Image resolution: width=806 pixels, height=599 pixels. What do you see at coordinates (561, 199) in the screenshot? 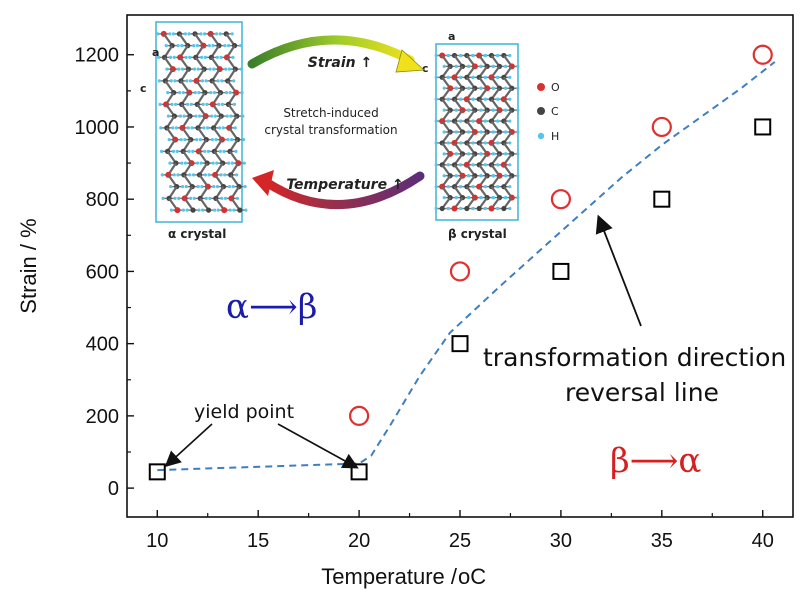
I see `circle-marker` at bounding box center [561, 199].